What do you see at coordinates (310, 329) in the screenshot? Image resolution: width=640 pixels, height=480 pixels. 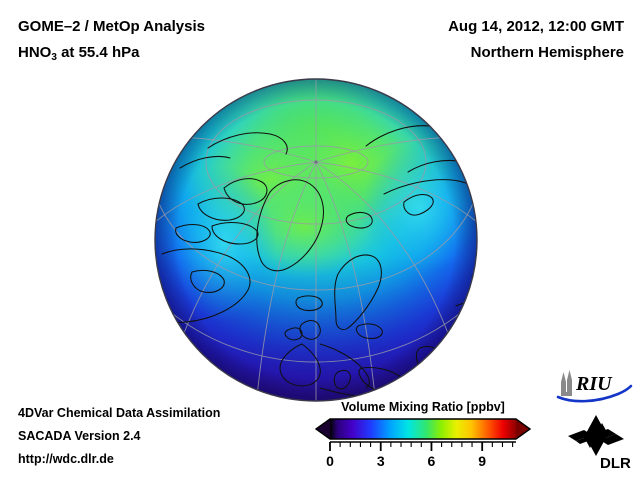 I see `coastline-great-britain` at bounding box center [310, 329].